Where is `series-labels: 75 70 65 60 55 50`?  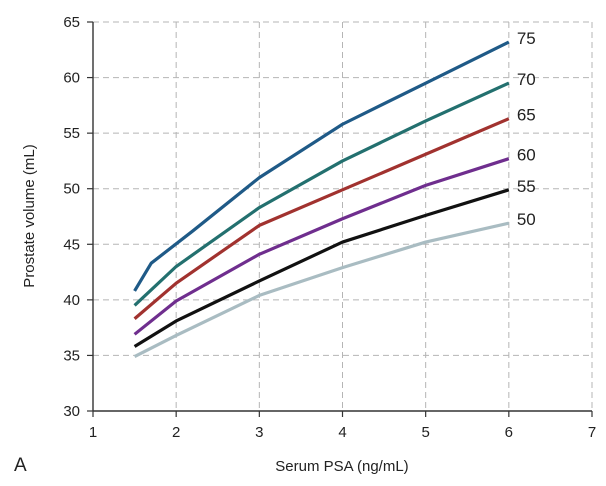
series-labels: 75 70 65 60 55 50 is located at coordinates (526, 129).